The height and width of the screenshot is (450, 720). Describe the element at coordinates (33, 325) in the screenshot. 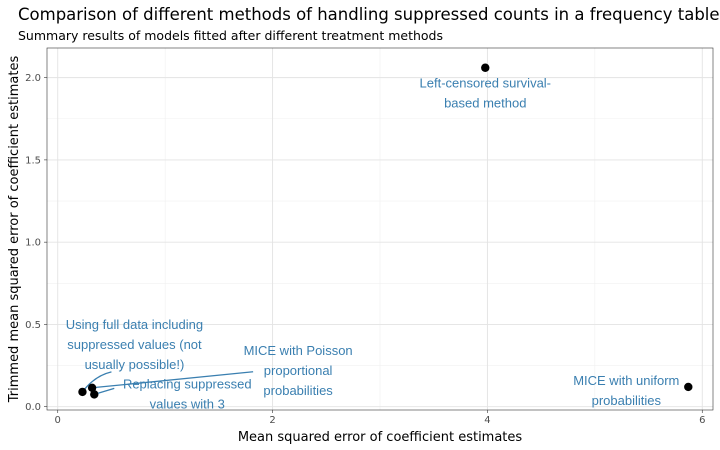

I see `y-tick-label: 0.5` at that location.